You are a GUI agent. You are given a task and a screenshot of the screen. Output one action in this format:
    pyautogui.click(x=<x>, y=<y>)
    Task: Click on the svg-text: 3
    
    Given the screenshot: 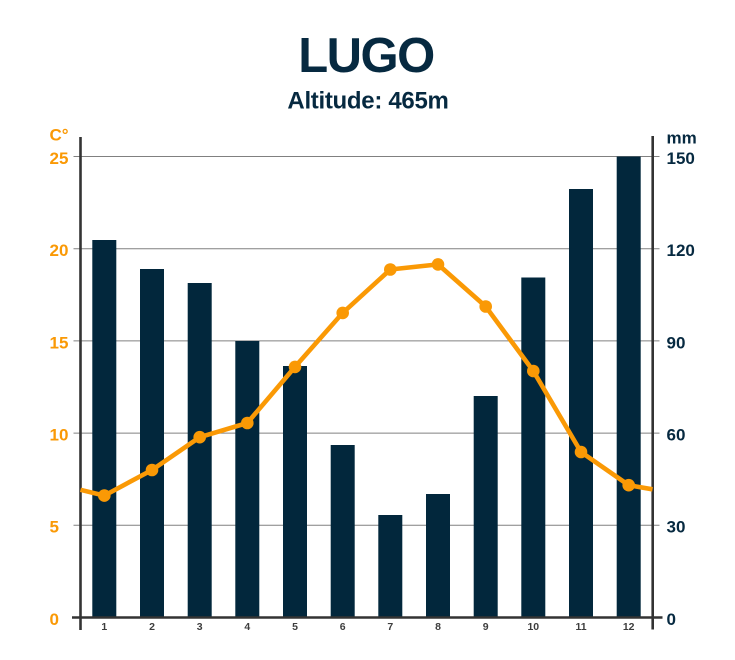 What is the action you would take?
    pyautogui.click(x=200, y=627)
    